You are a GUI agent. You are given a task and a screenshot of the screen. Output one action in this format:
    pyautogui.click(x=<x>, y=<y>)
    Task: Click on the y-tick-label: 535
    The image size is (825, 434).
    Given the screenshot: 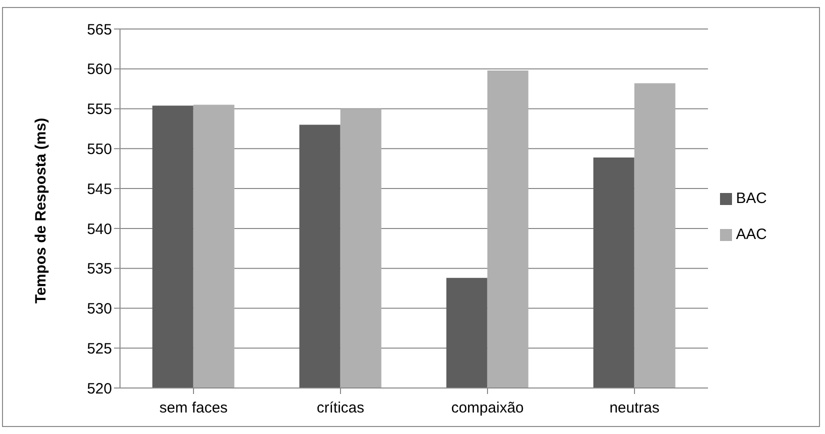 What is the action you would take?
    pyautogui.click(x=99, y=269)
    